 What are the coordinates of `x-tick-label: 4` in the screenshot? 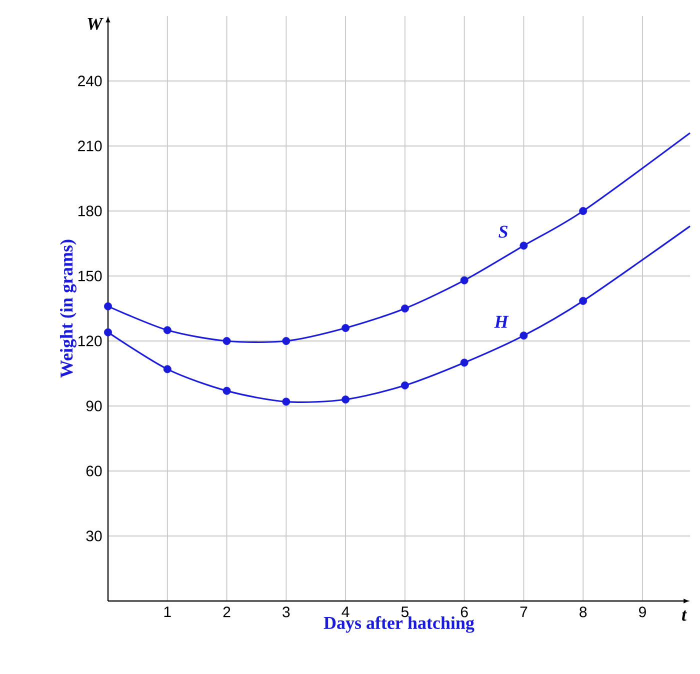 It's located at (346, 611).